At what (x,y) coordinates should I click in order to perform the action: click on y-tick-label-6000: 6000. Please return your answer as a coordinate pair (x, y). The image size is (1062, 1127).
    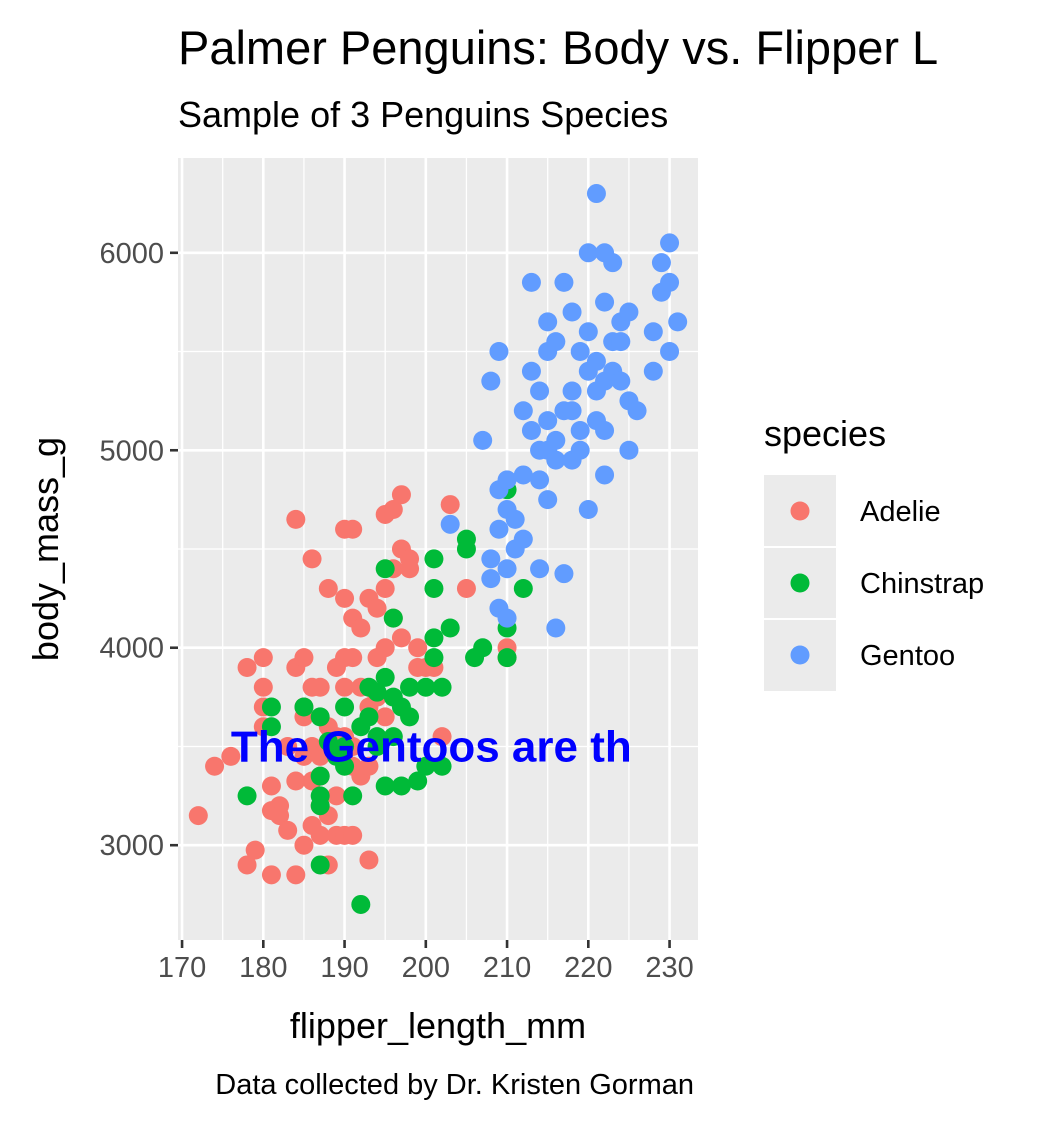
    Looking at the image, I should click on (131, 254).